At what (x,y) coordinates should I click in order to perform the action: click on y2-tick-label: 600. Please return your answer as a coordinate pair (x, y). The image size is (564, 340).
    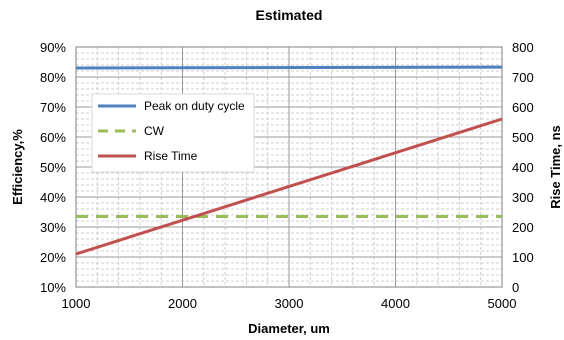
    Looking at the image, I should click on (523, 107).